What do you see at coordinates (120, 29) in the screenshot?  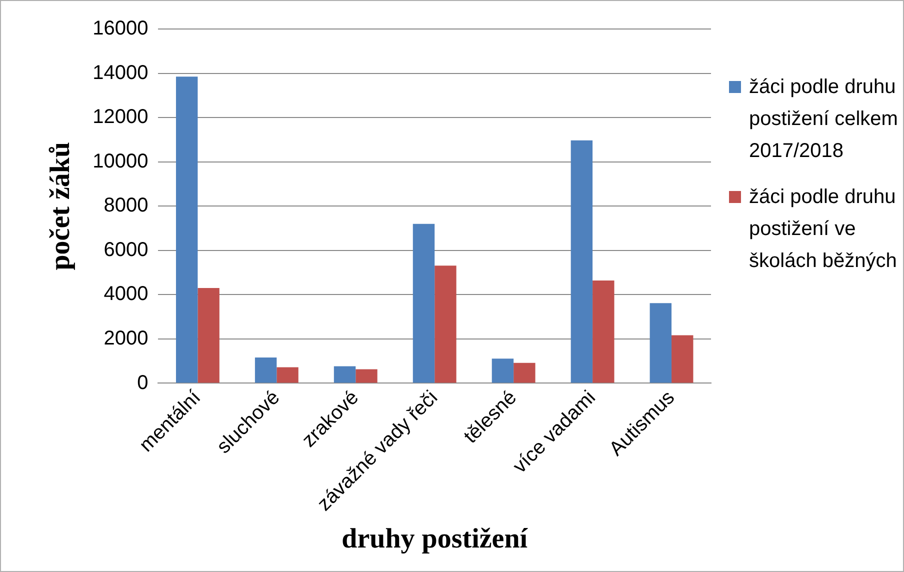 I see `y-tick-label: 16000` at bounding box center [120, 29].